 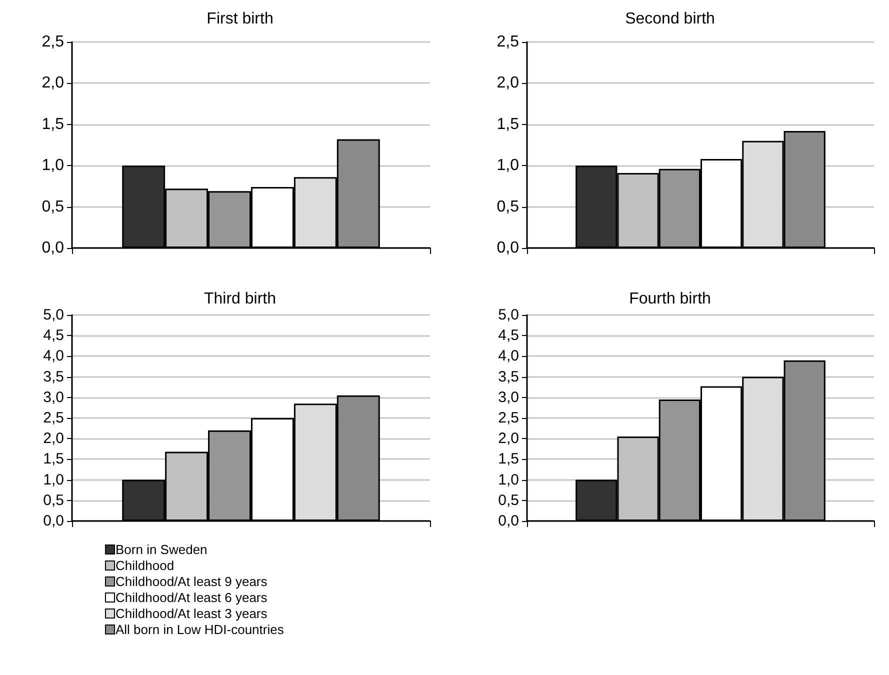 I want to click on legend-label: Childhood/At least 9 years, so click(x=192, y=581).